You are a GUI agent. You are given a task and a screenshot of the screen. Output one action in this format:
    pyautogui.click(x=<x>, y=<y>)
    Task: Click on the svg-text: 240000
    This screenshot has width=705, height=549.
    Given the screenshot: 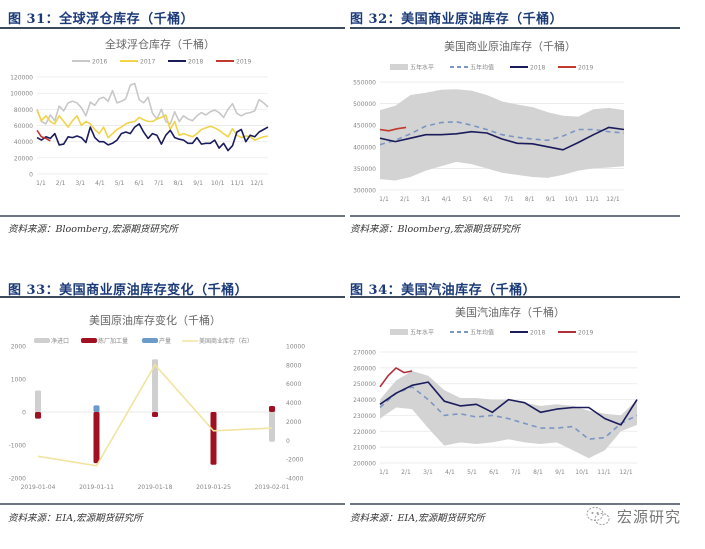 What is the action you would take?
    pyautogui.click(x=364, y=400)
    